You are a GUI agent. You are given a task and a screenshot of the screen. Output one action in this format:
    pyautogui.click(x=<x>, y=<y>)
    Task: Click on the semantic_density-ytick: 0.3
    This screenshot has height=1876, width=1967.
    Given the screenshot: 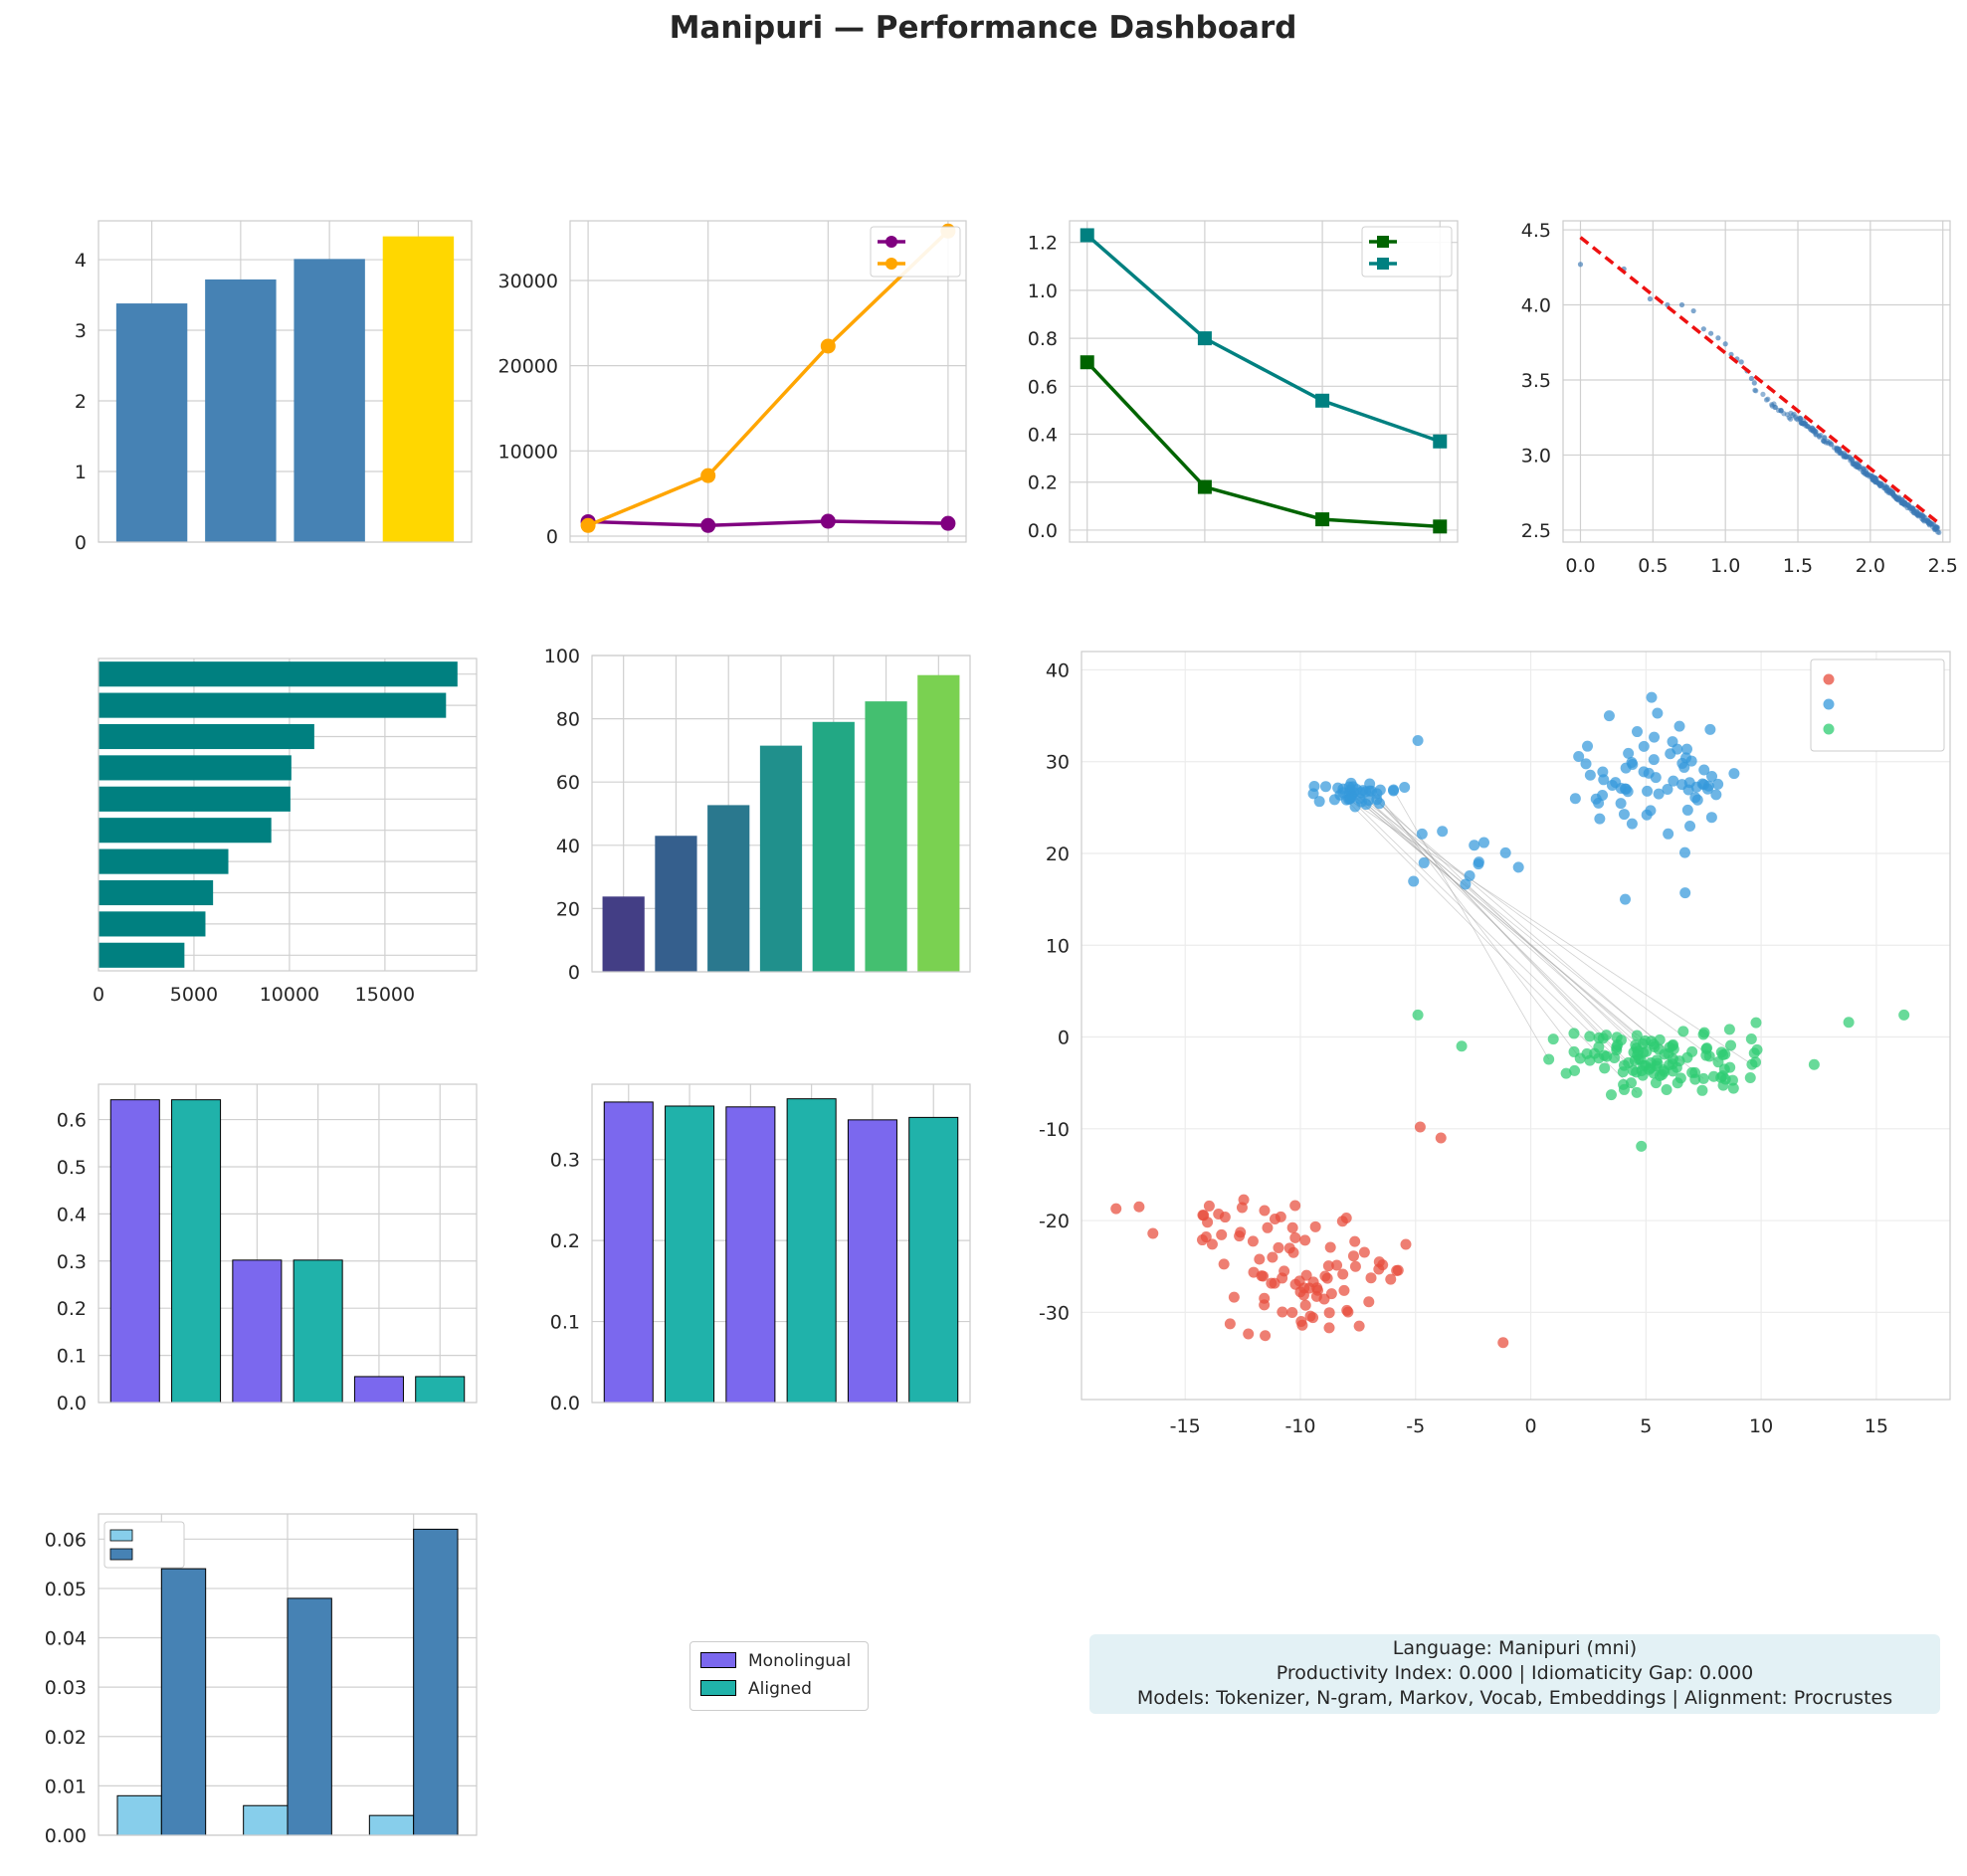 What is the action you would take?
    pyautogui.click(x=565, y=1161)
    